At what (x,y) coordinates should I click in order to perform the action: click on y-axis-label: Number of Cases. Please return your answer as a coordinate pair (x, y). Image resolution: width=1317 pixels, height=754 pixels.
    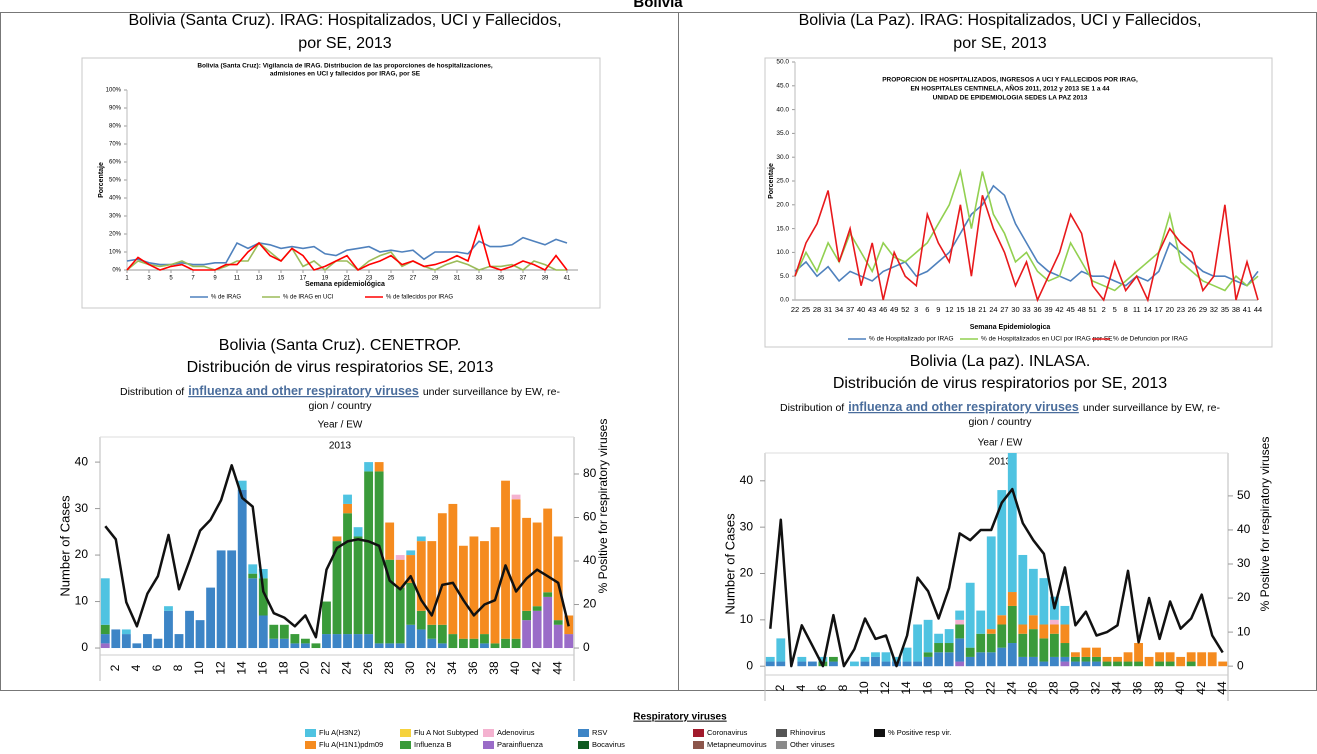
    Looking at the image, I should click on (729, 564).